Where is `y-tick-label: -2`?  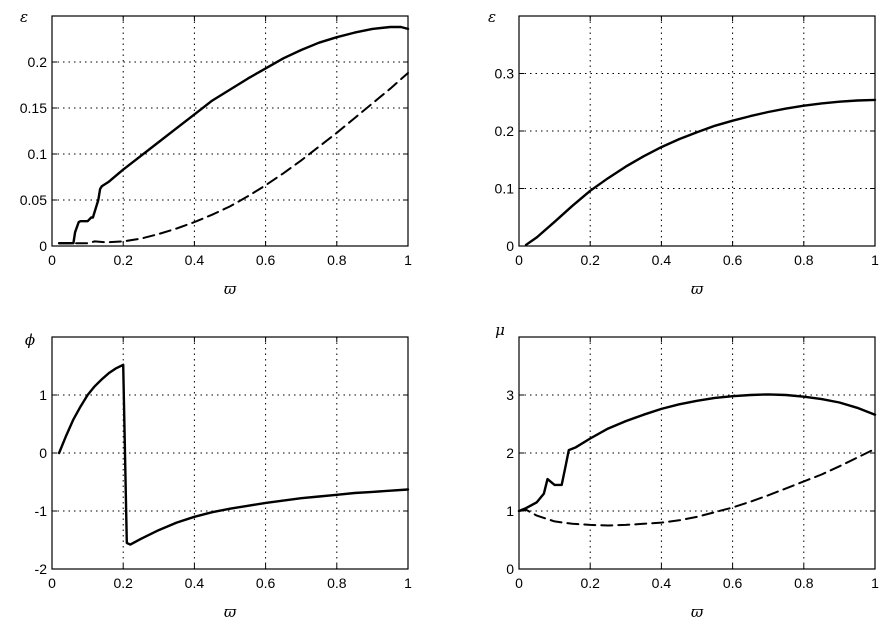 y-tick-label: -2 is located at coordinates (41, 569).